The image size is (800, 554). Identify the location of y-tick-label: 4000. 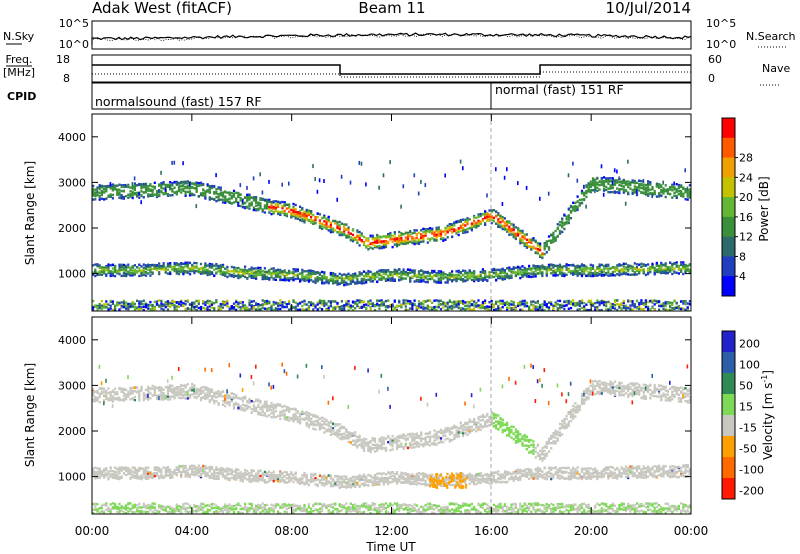
(72, 137).